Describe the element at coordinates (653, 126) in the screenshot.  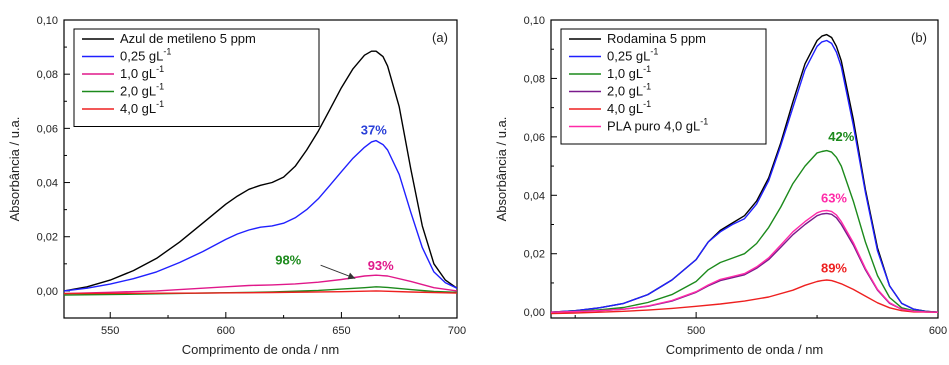
I see `legend-label: PLA puro 4,0 gL` at that location.